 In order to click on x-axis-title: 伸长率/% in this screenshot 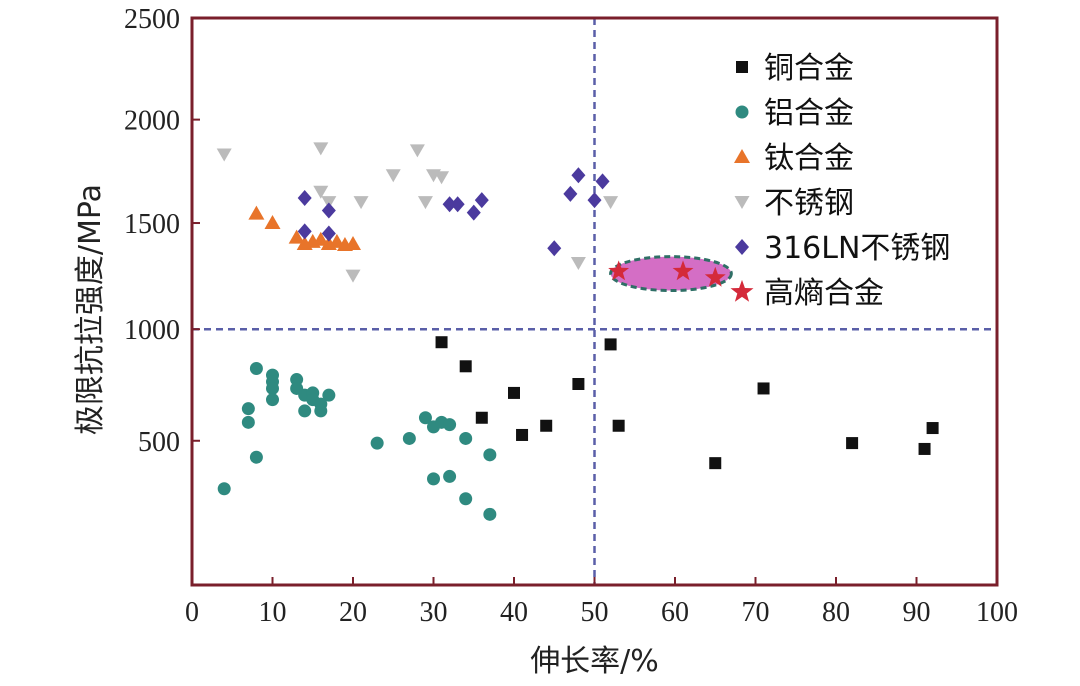, I will do `click(594, 661)`.